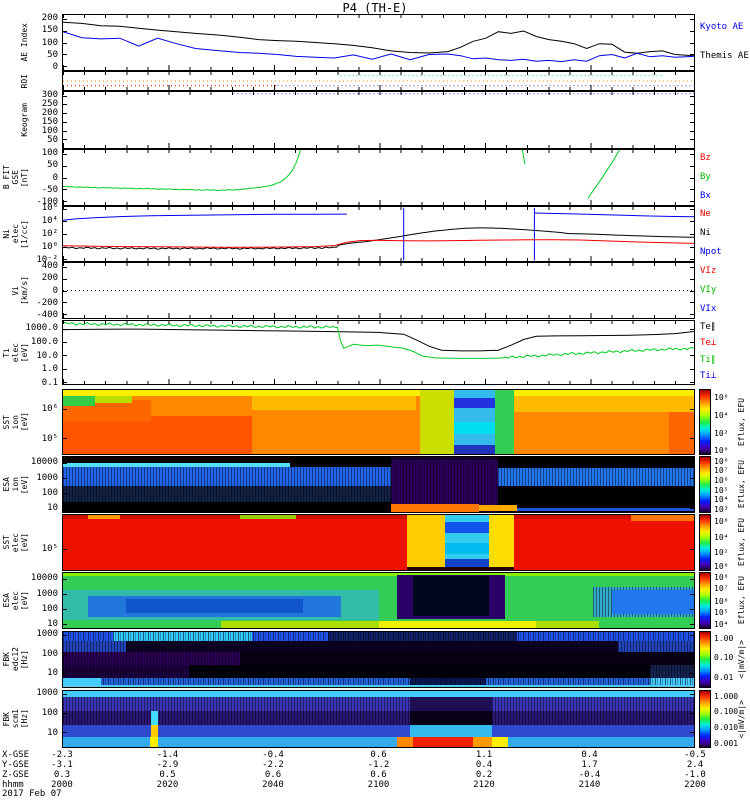 The height and width of the screenshot is (800, 750). What do you see at coordinates (24, 120) in the screenshot?
I see `keogram-ytitle: Keogram` at bounding box center [24, 120].